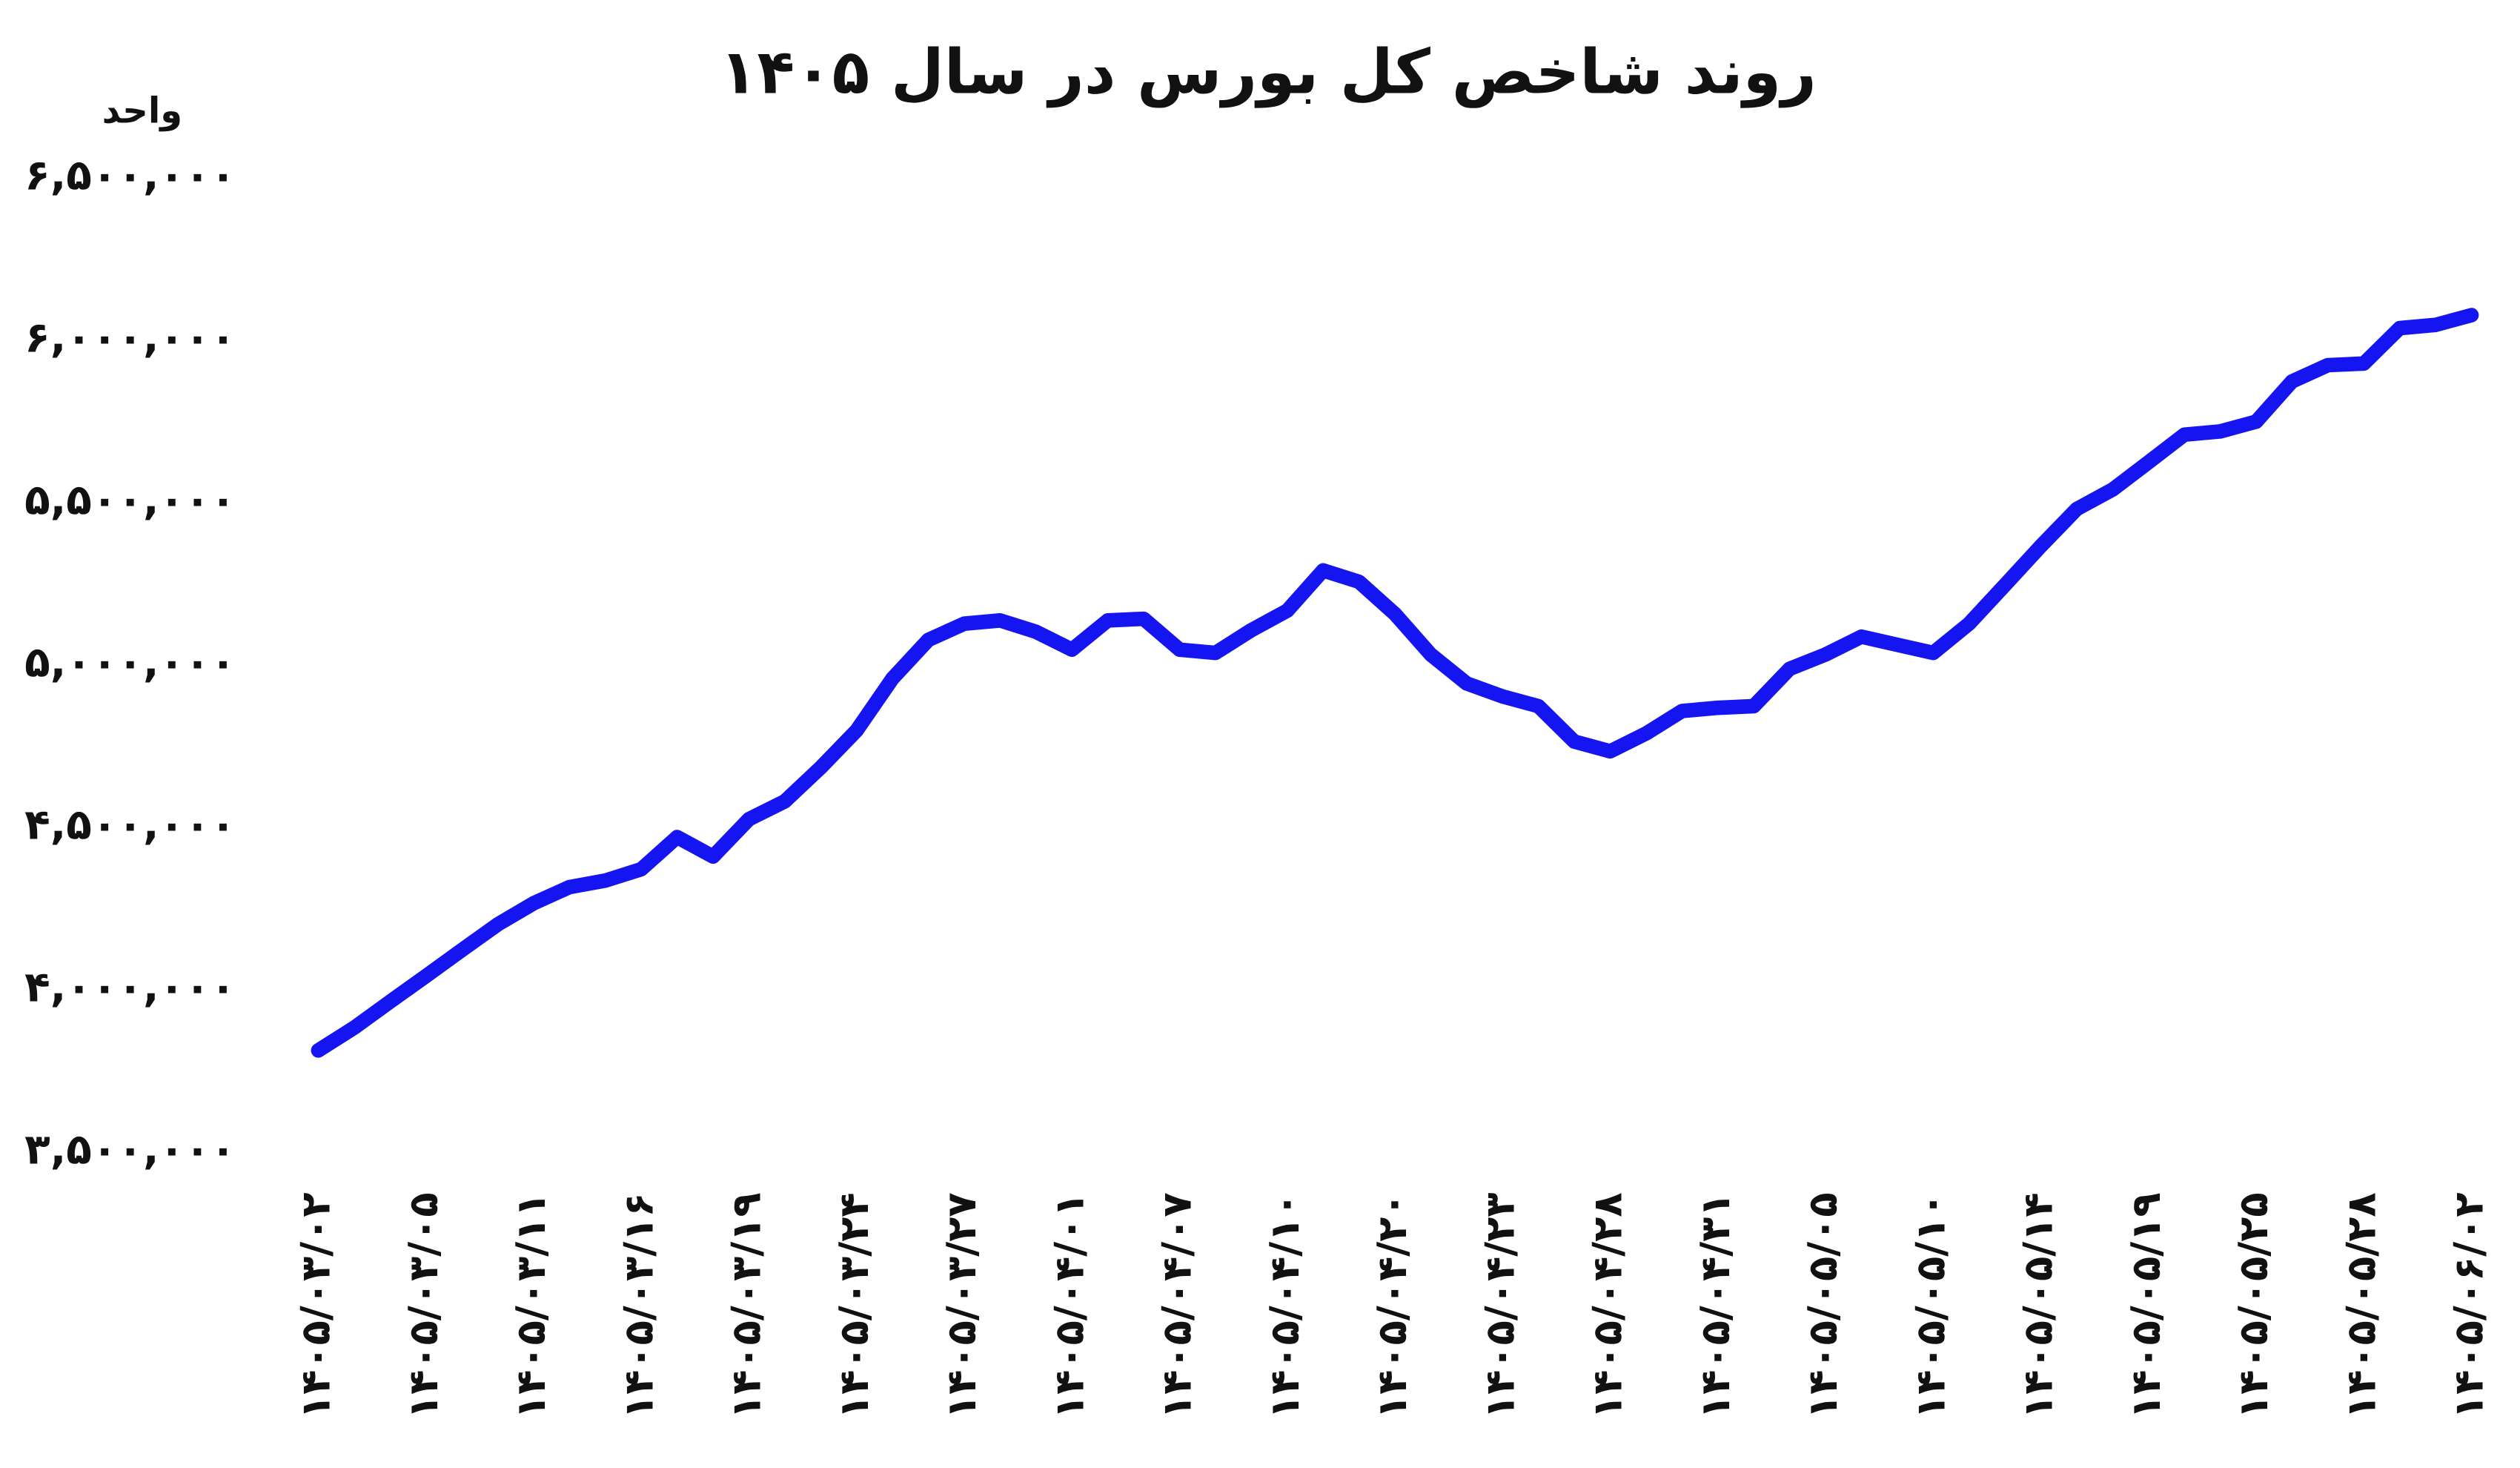  I want to click on x-tick-label: ۱۴۰۵/۰۳/۰۵, so click(423, 1305).